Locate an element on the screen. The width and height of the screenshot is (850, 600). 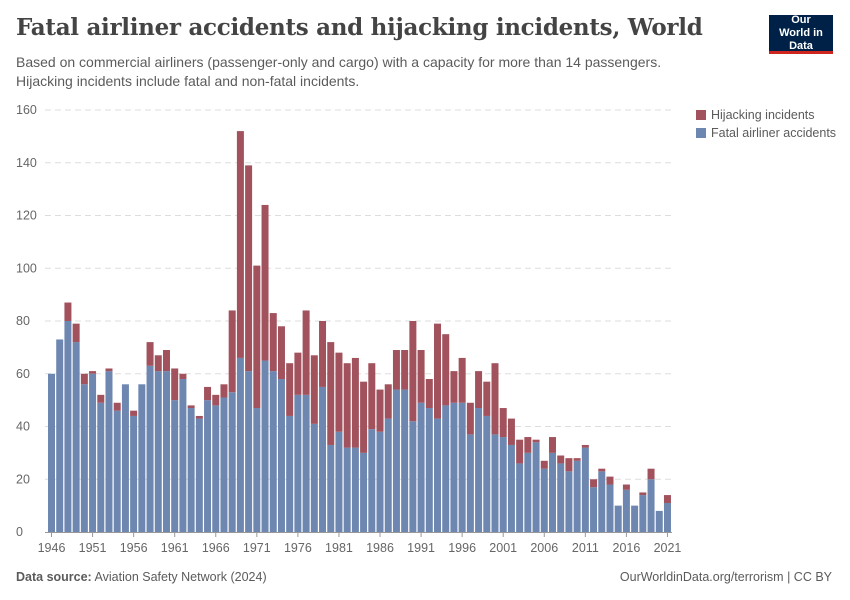
footer-url: OurWorldinData.org/terrorism | CC BY is located at coordinates (725, 577).